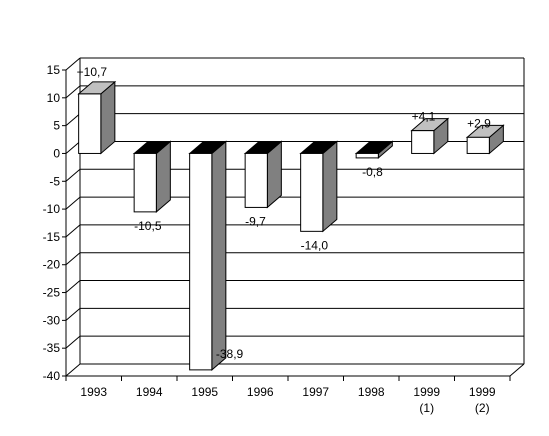 The width and height of the screenshot is (549, 436). Describe the element at coordinates (52, 209) in the screenshot. I see `y-tick-label: -10` at that location.